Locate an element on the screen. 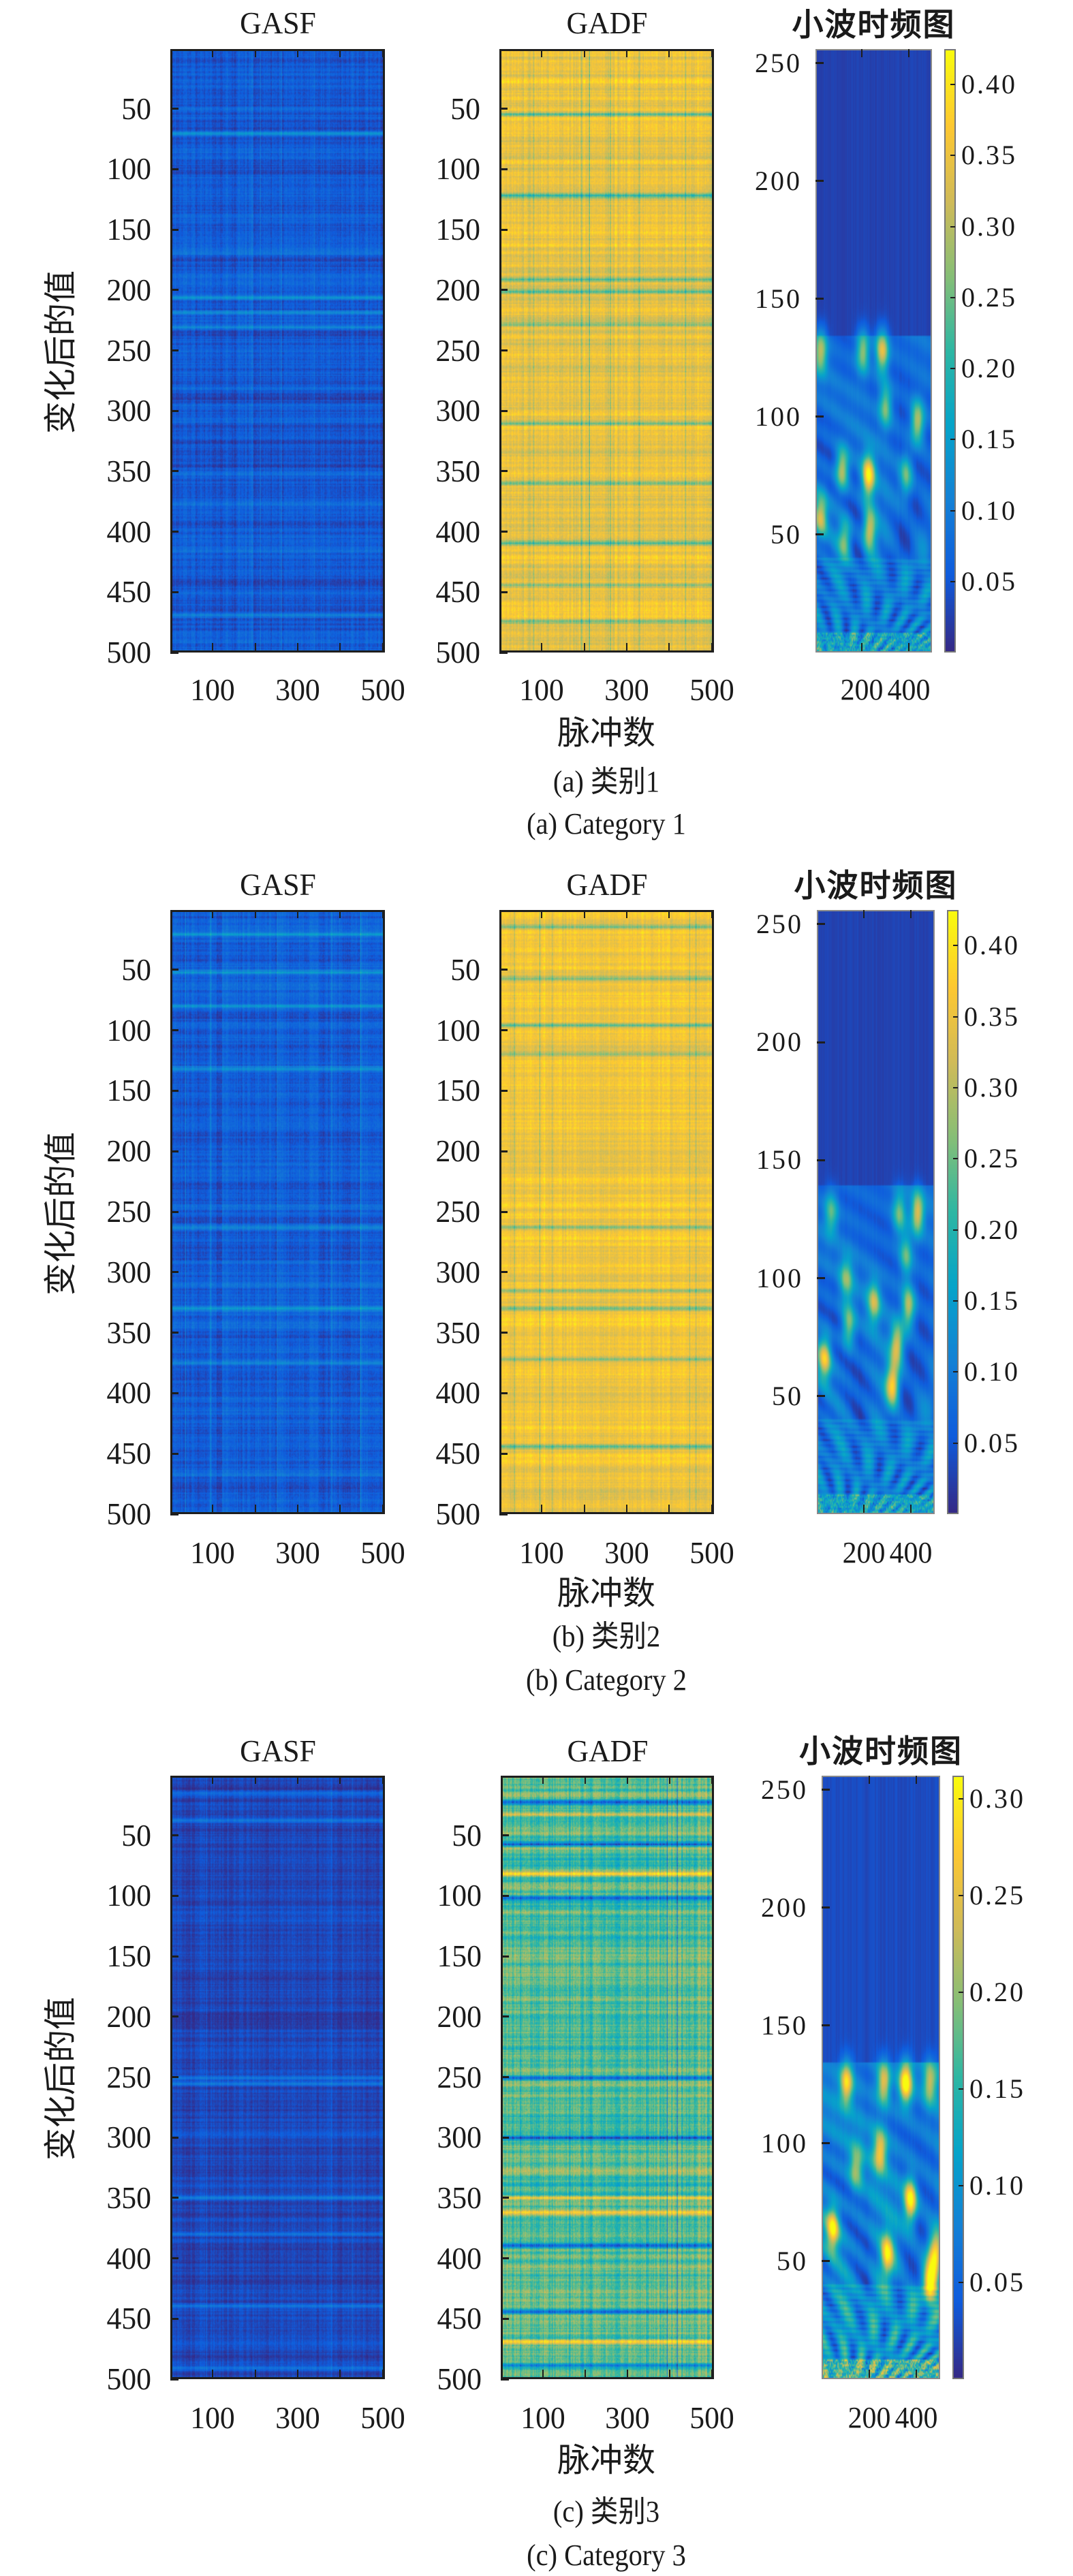 This screenshot has width=1073, height=2576. panel-a-gasf-ytick-label: 300 is located at coordinates (128, 410).